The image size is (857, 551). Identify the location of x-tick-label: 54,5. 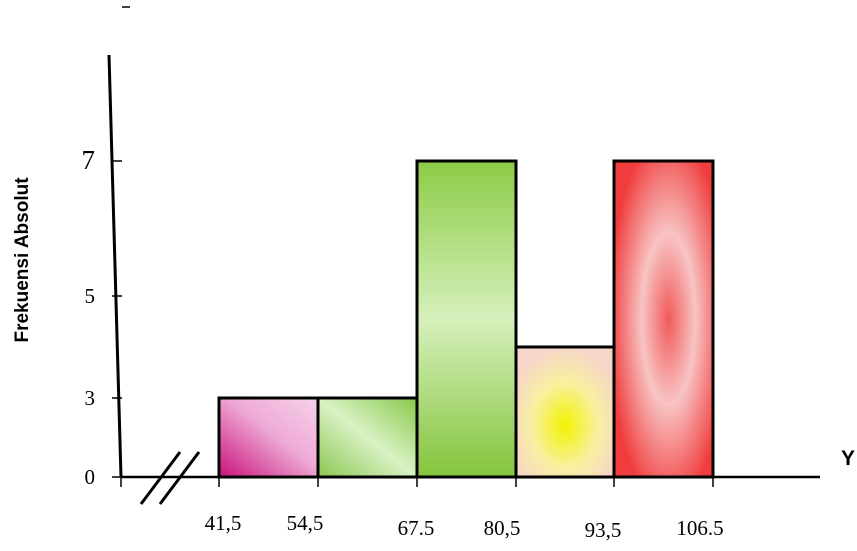
(305, 523).